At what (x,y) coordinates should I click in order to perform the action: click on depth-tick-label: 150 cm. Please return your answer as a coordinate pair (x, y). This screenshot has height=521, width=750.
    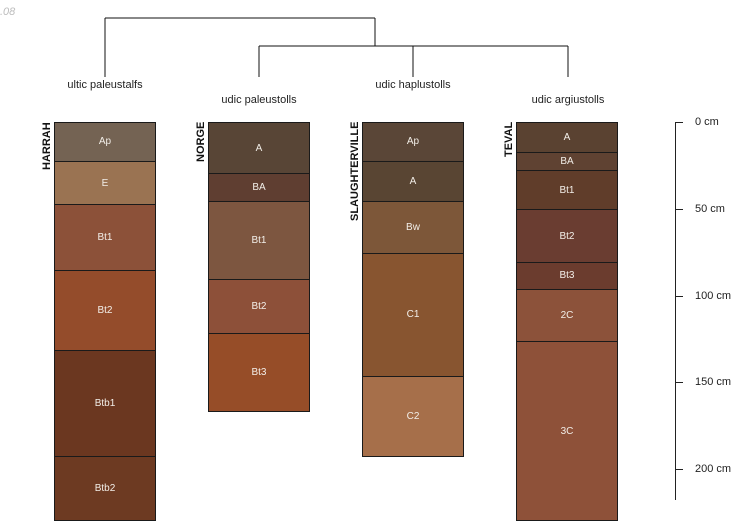
    Looking at the image, I should click on (713, 382).